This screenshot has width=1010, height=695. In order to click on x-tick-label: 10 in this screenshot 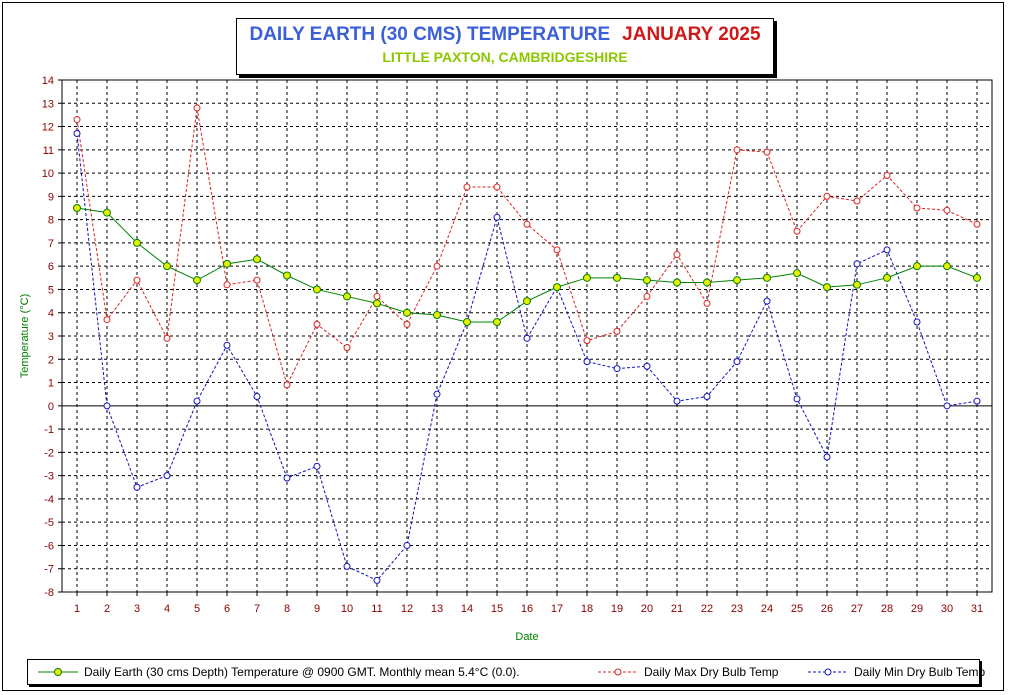, I will do `click(347, 609)`.